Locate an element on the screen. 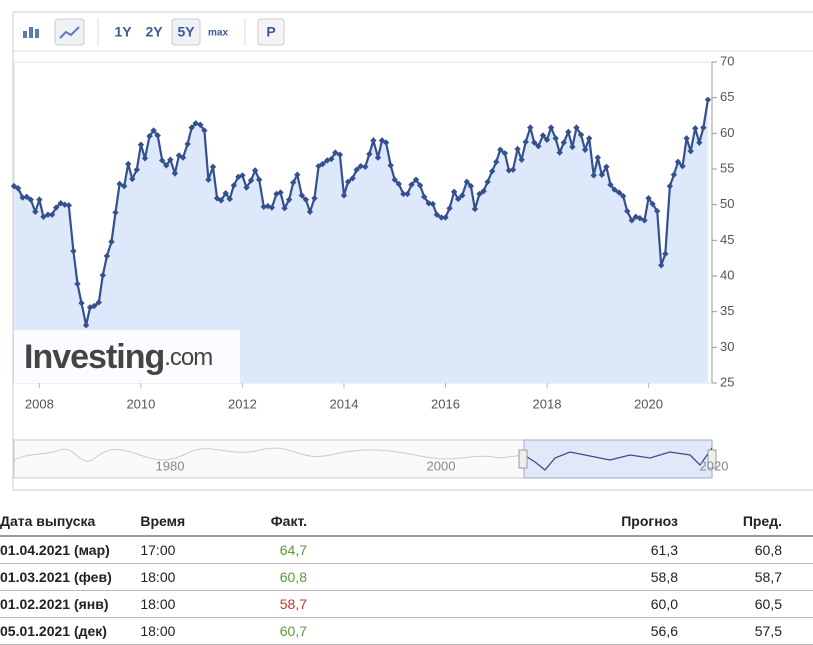 The height and width of the screenshot is (645, 813). table-cell: 56,6 is located at coordinates (619, 631).